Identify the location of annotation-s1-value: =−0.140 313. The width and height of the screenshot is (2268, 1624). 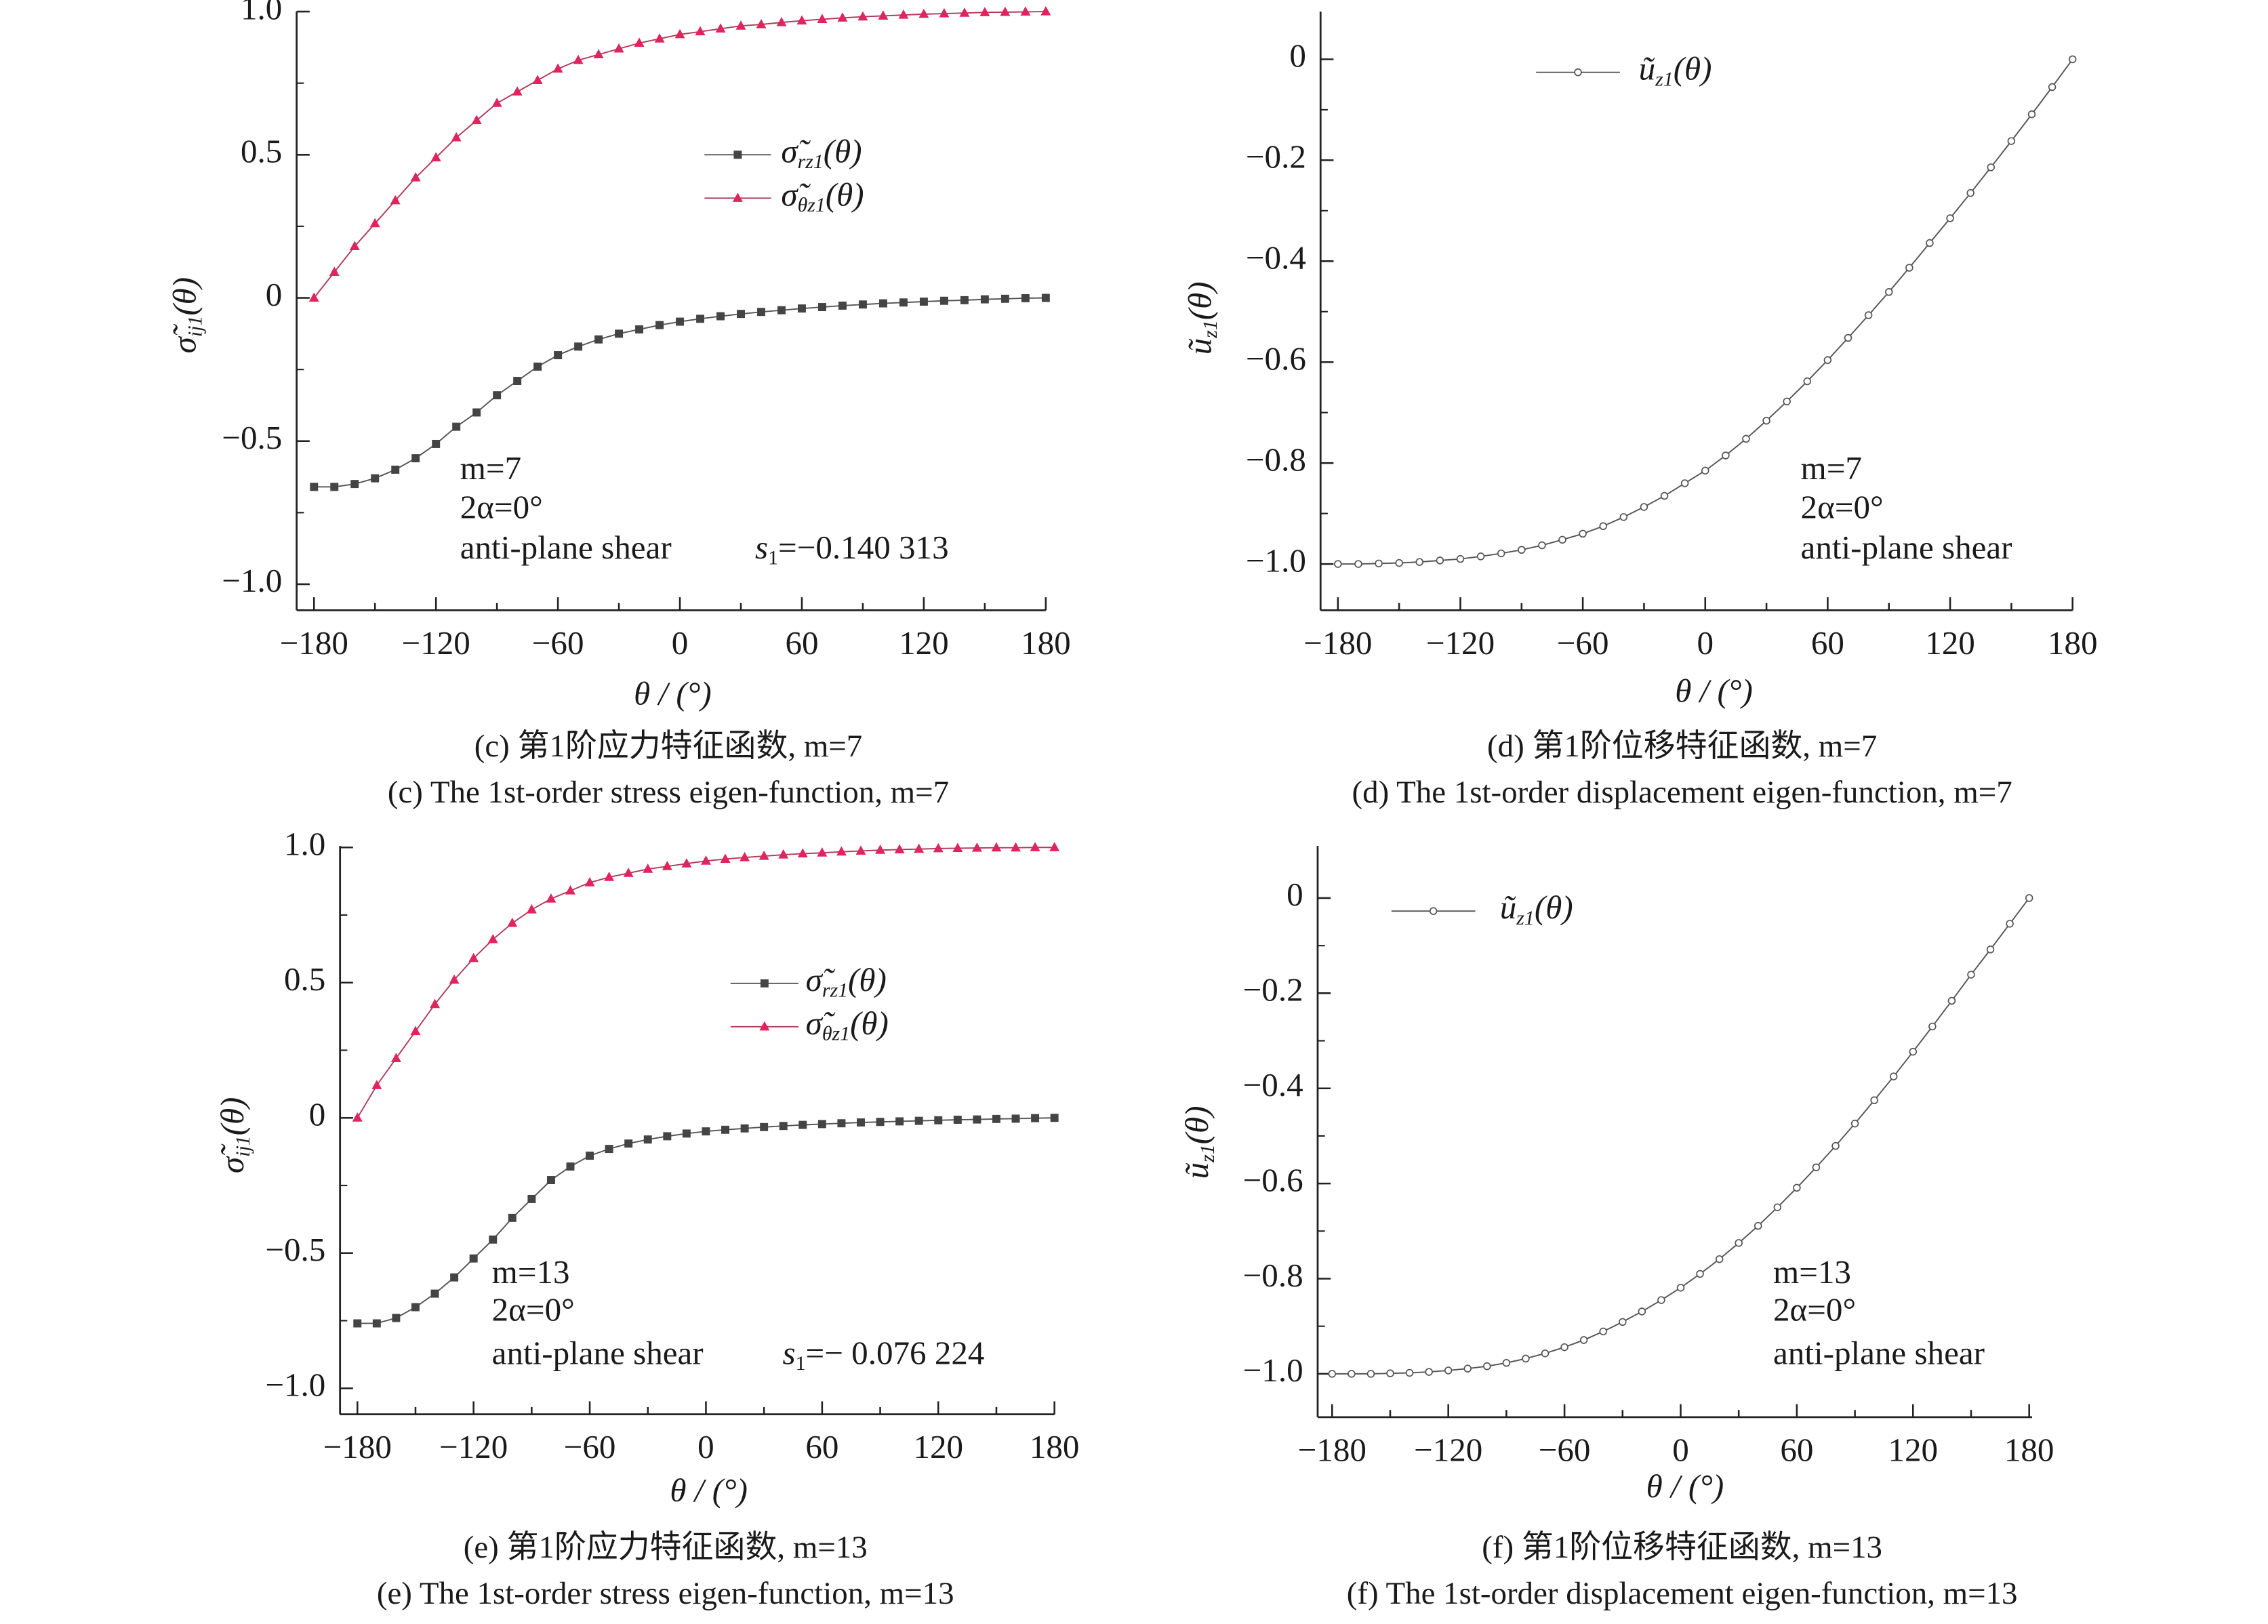
(863, 547).